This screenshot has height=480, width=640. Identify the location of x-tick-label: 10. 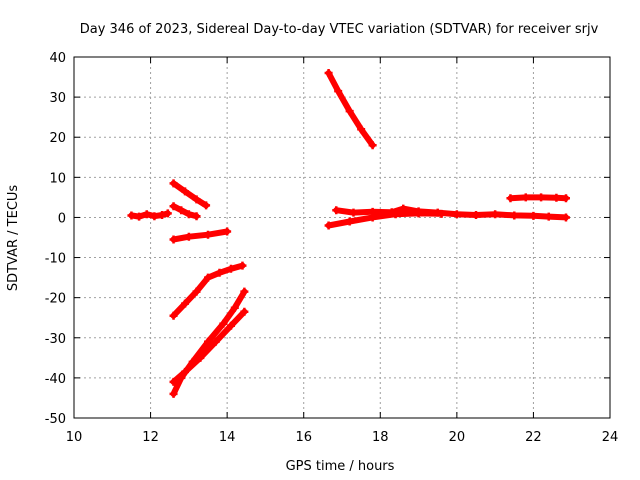
(74, 437).